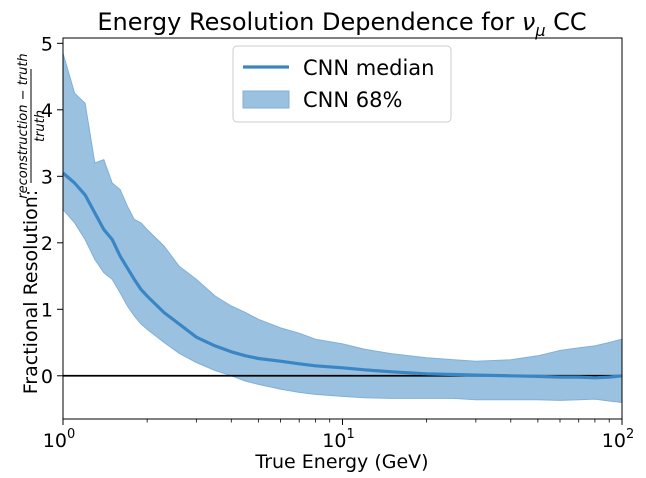 The width and height of the screenshot is (646, 478). What do you see at coordinates (618, 439) in the screenshot?
I see `x-tick-label: 10²` at bounding box center [618, 439].